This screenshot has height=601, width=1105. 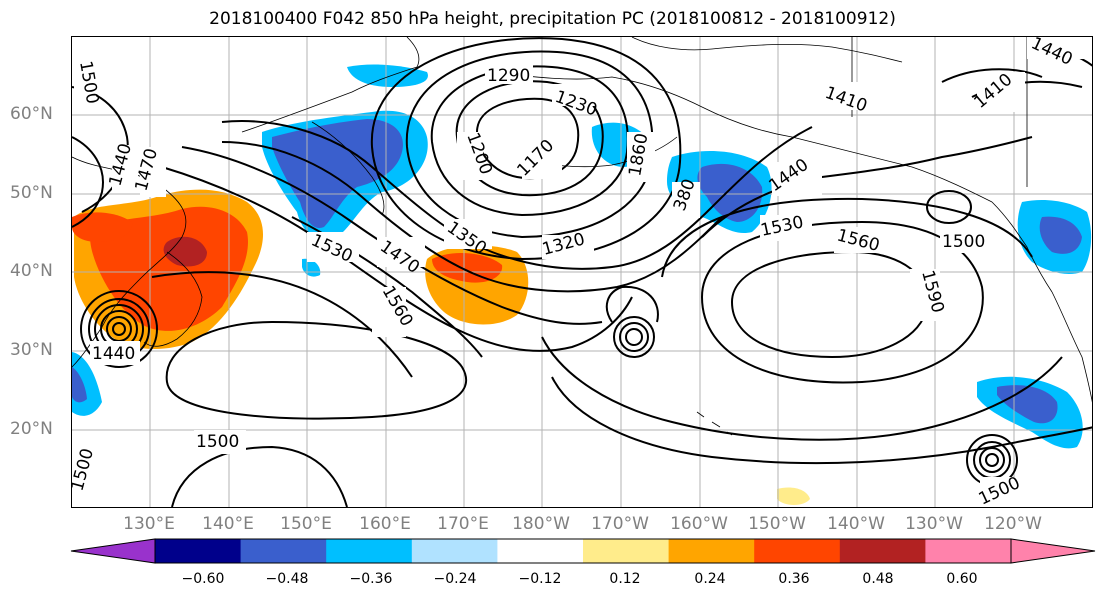 What do you see at coordinates (730, 192) in the screenshot?
I see `precip-negative-alaska-inner` at bounding box center [730, 192].